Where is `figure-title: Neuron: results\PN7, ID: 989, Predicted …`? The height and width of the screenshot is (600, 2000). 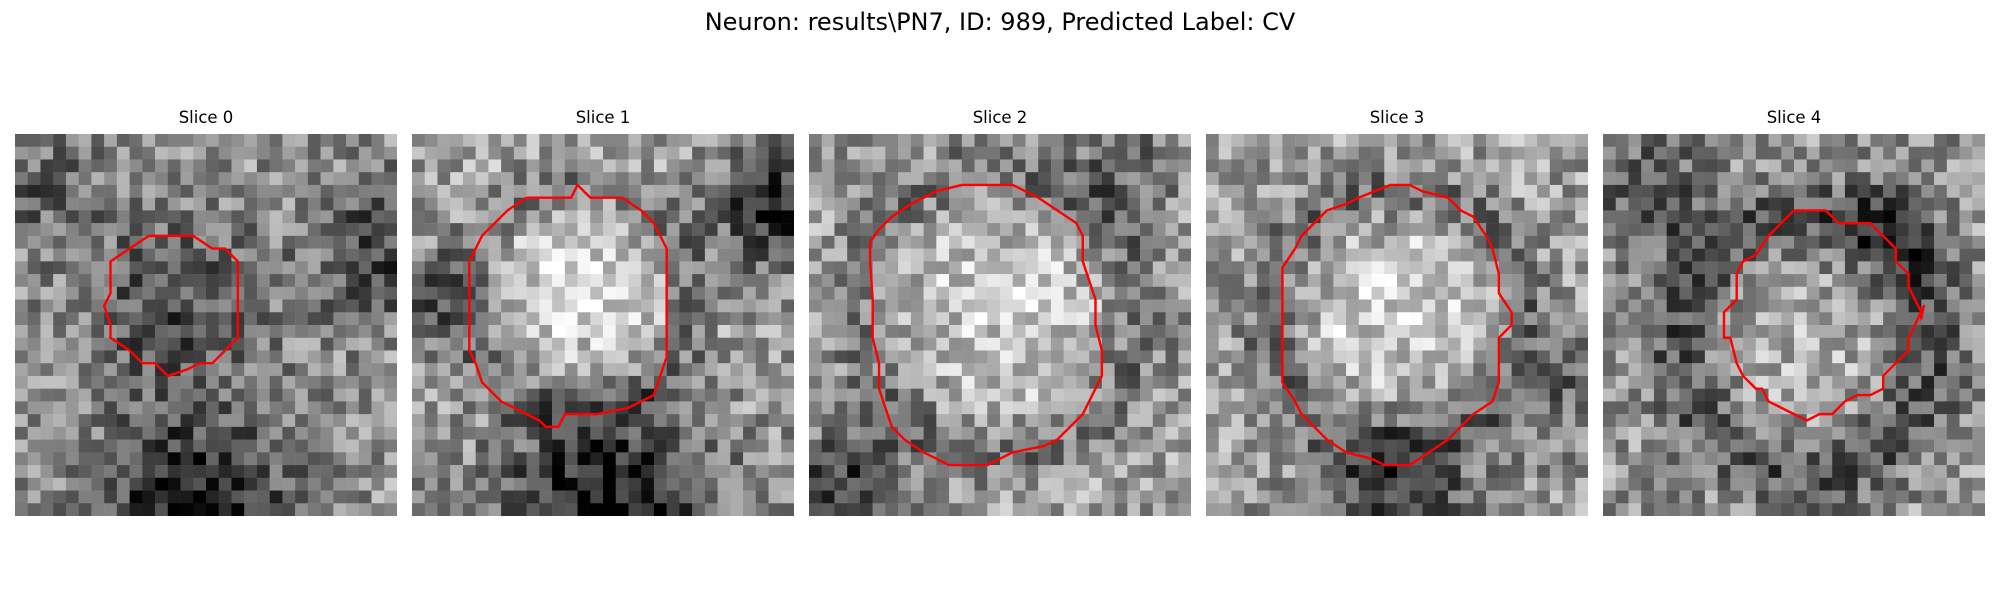 figure-title: Neuron: results\PN7, ID: 989, Predicted … is located at coordinates (1000, 22).